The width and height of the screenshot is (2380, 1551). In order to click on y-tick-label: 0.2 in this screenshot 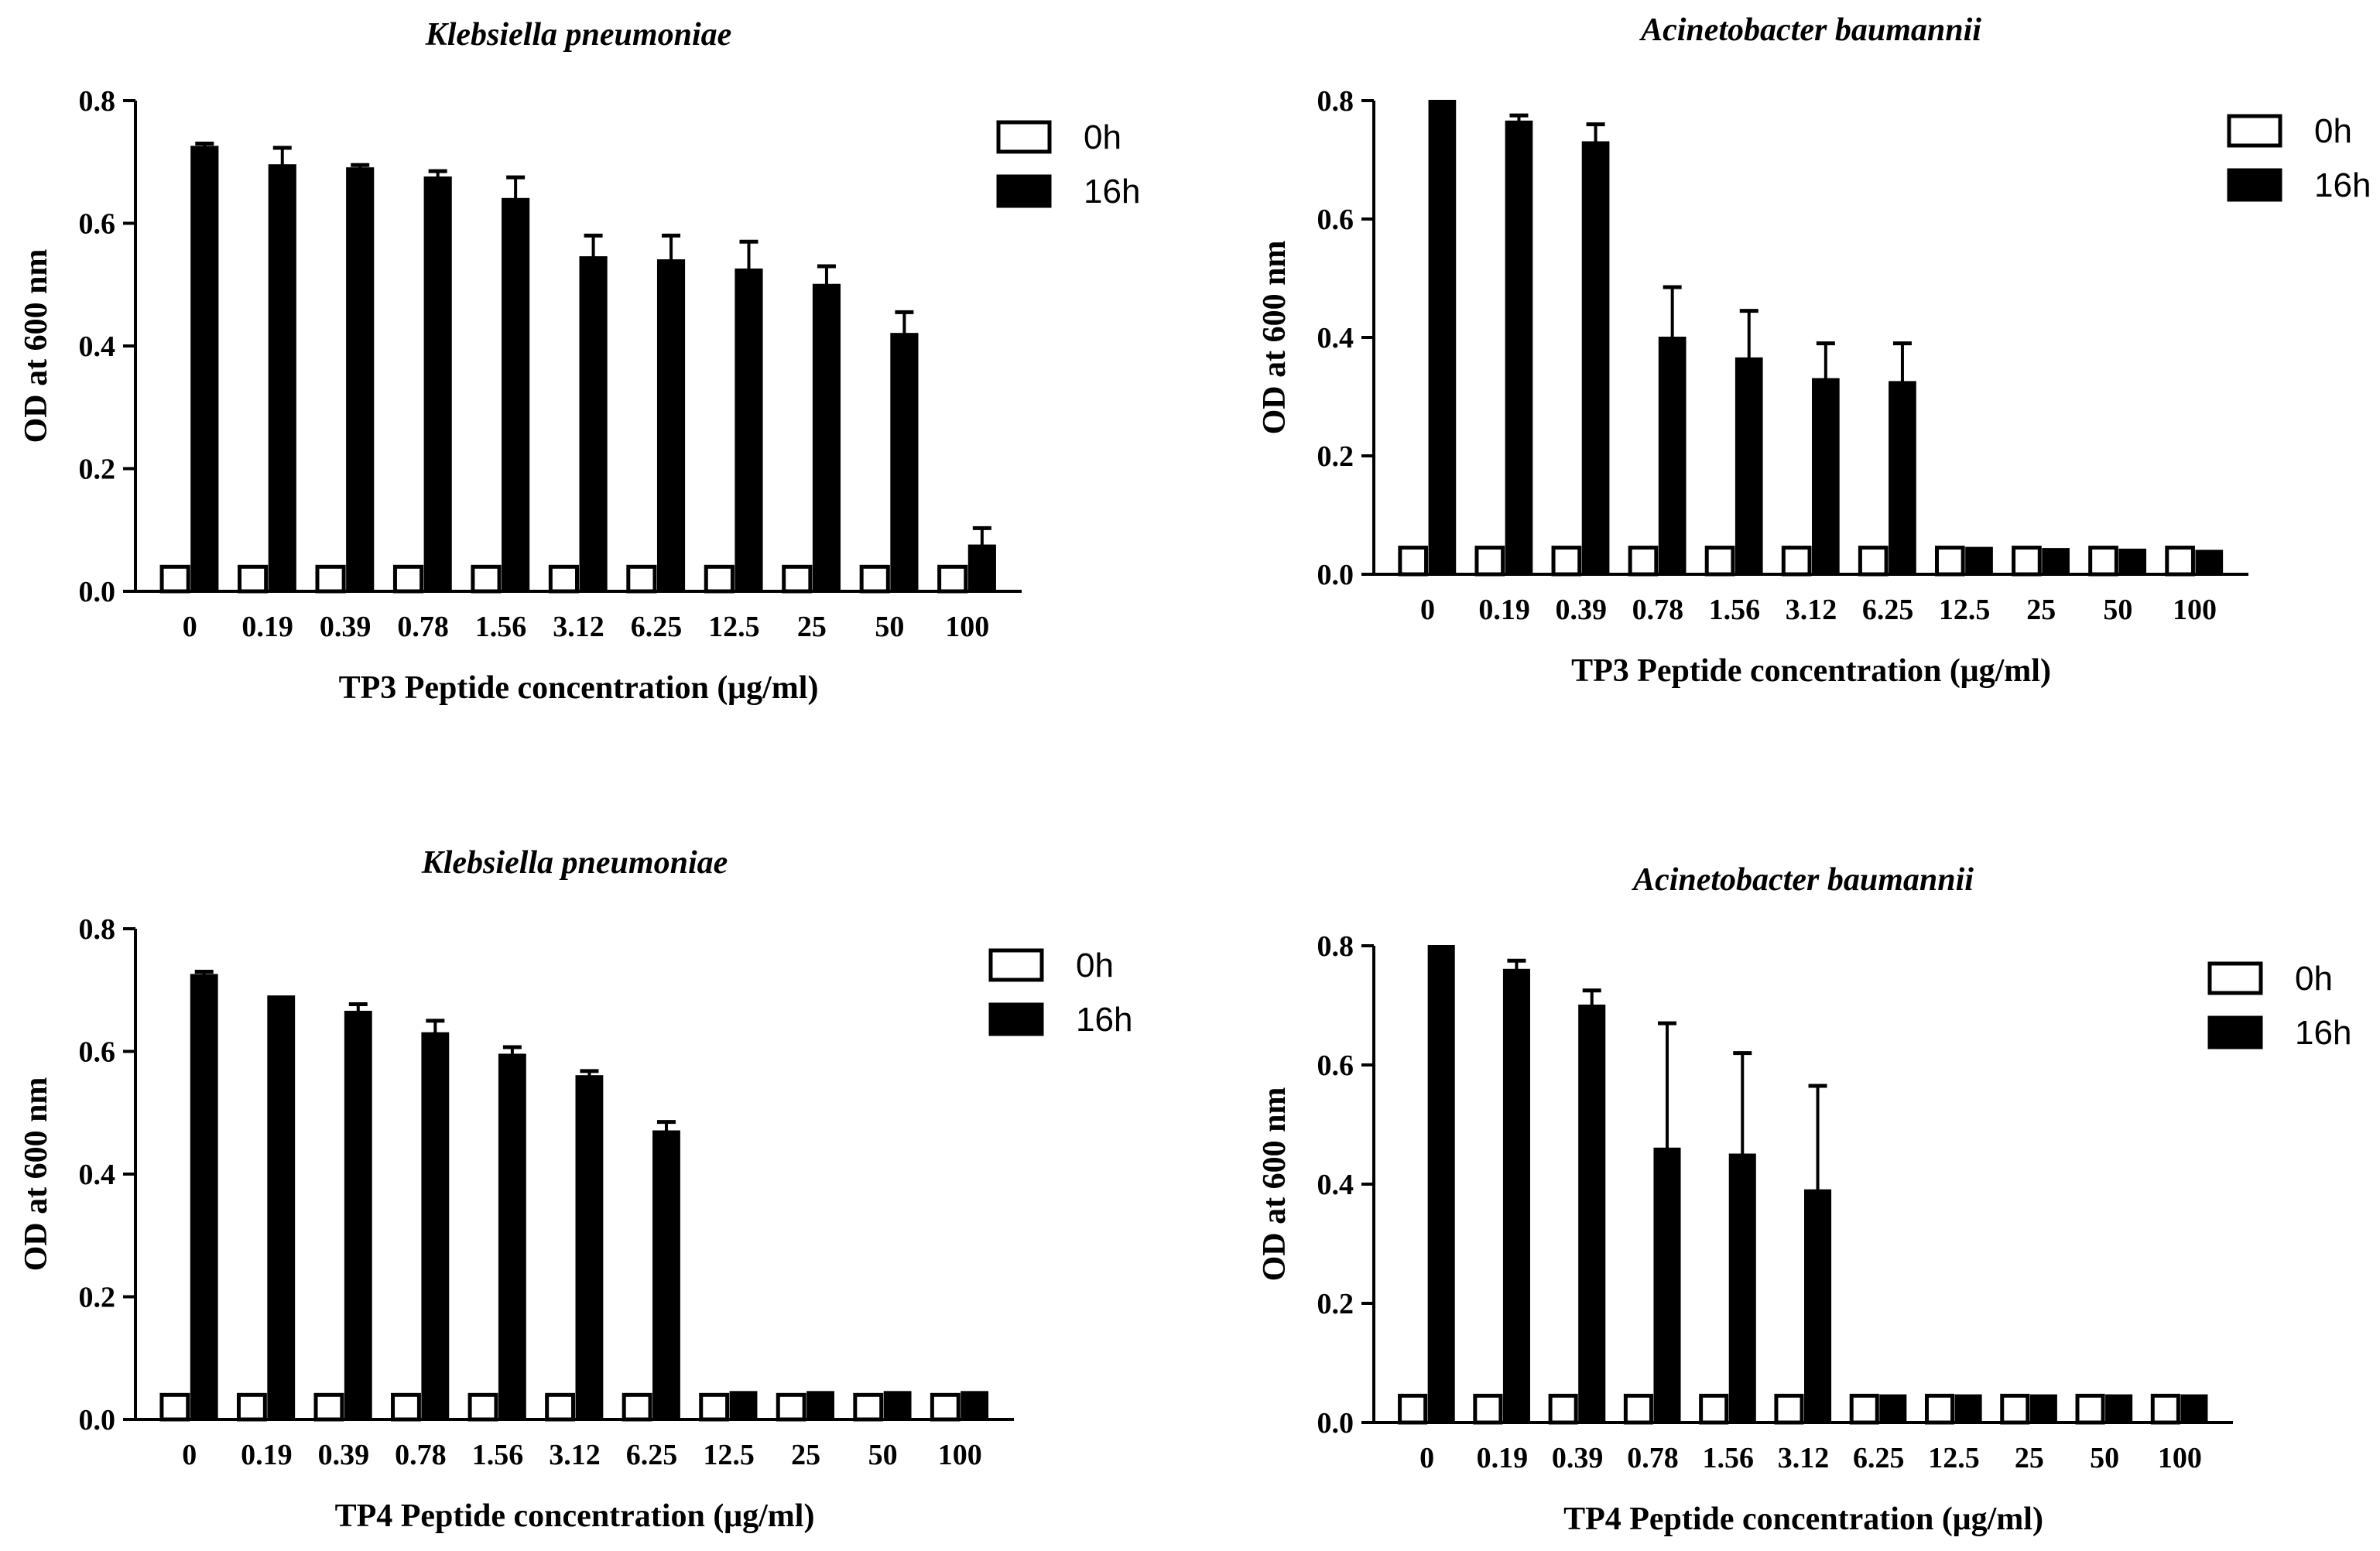, I will do `click(1335, 1304)`.